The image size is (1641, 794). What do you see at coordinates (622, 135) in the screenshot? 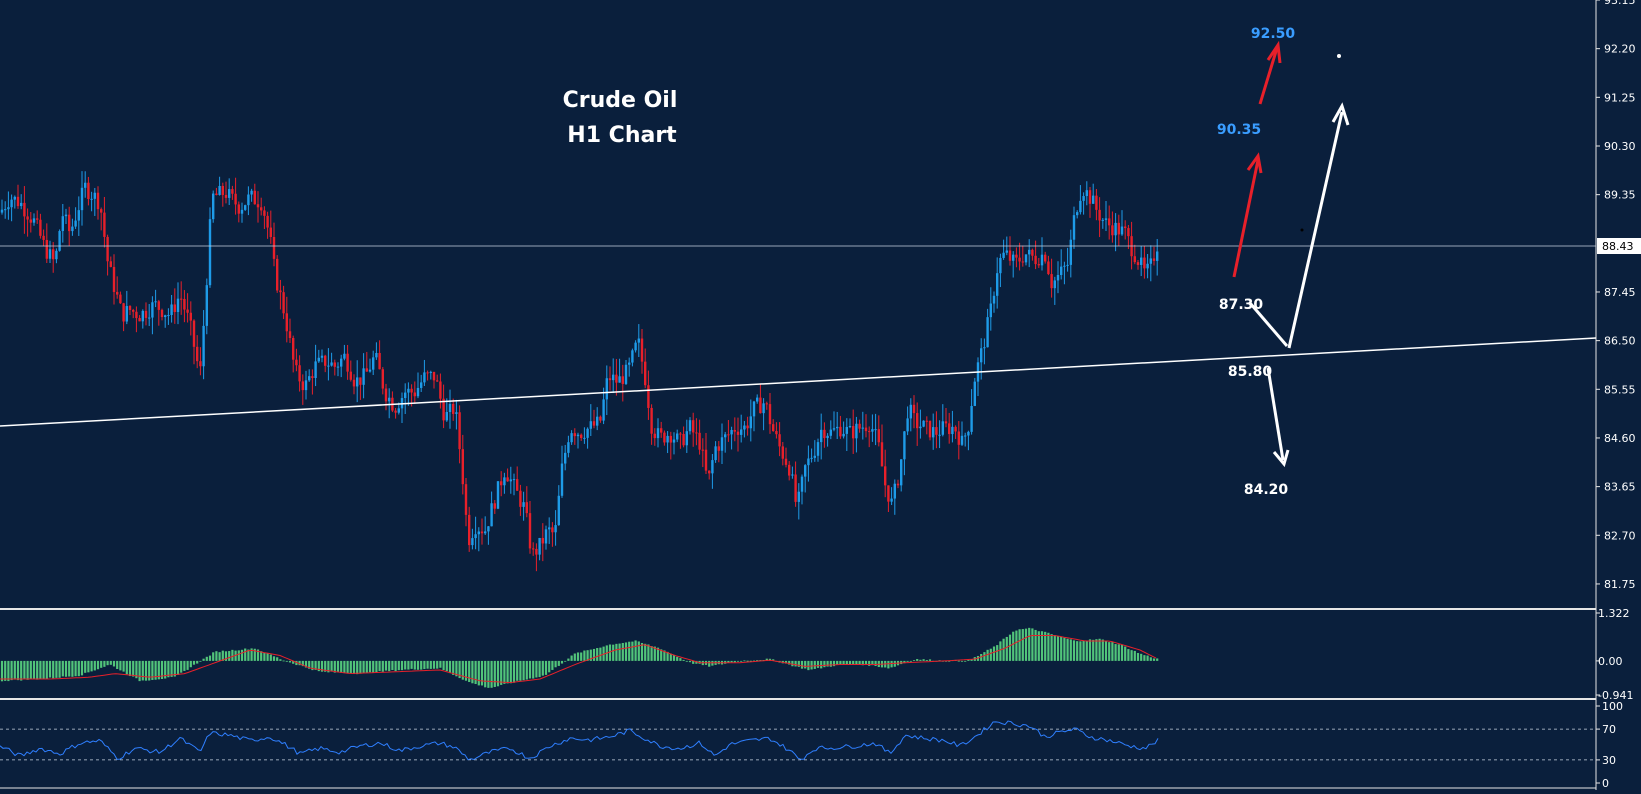
I see `chart-title-line2: H1 Chart` at bounding box center [622, 135].